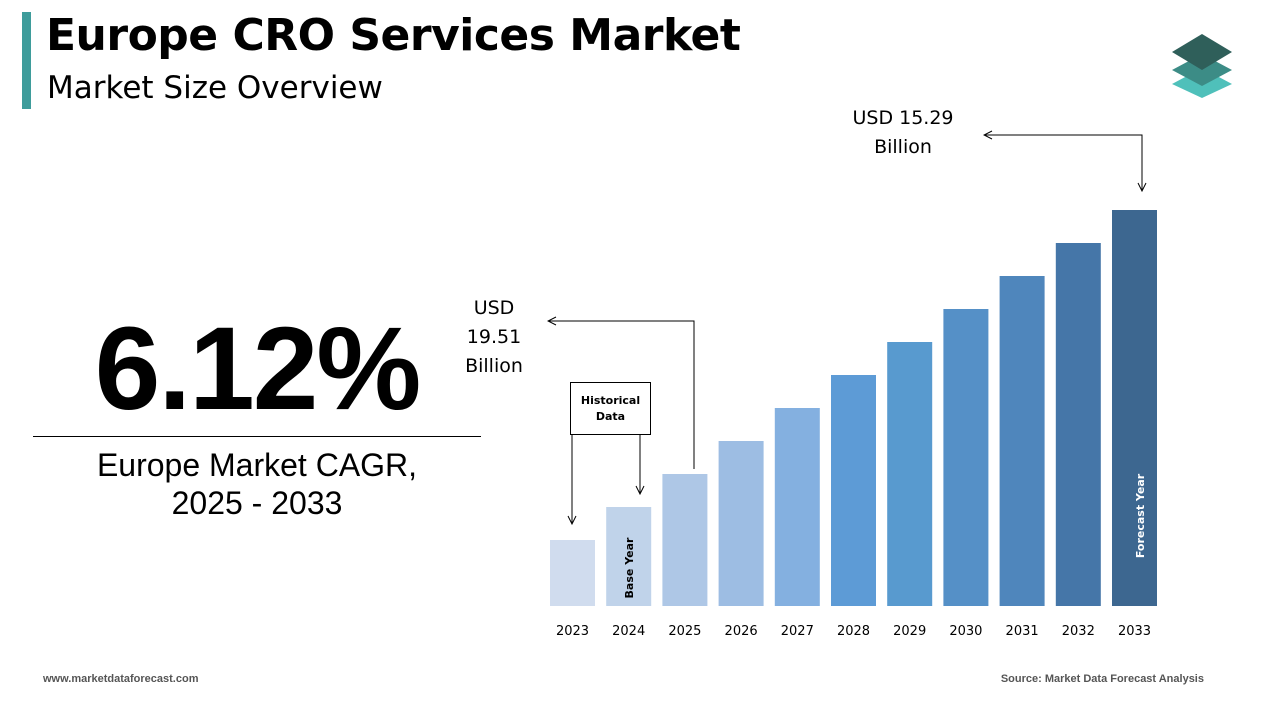 The image size is (1280, 720). Describe the element at coordinates (965, 631) in the screenshot. I see `x-tick-label-2030: 2030` at that location.